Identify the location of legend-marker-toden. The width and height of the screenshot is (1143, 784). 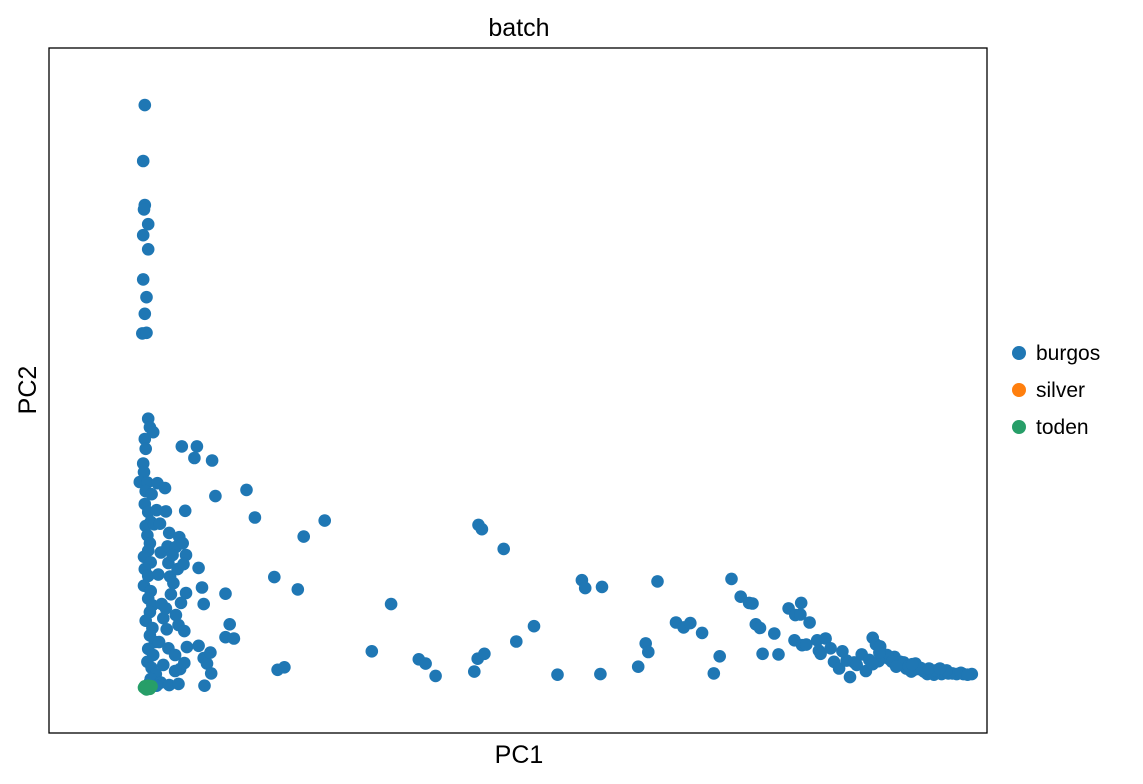
(1019, 427).